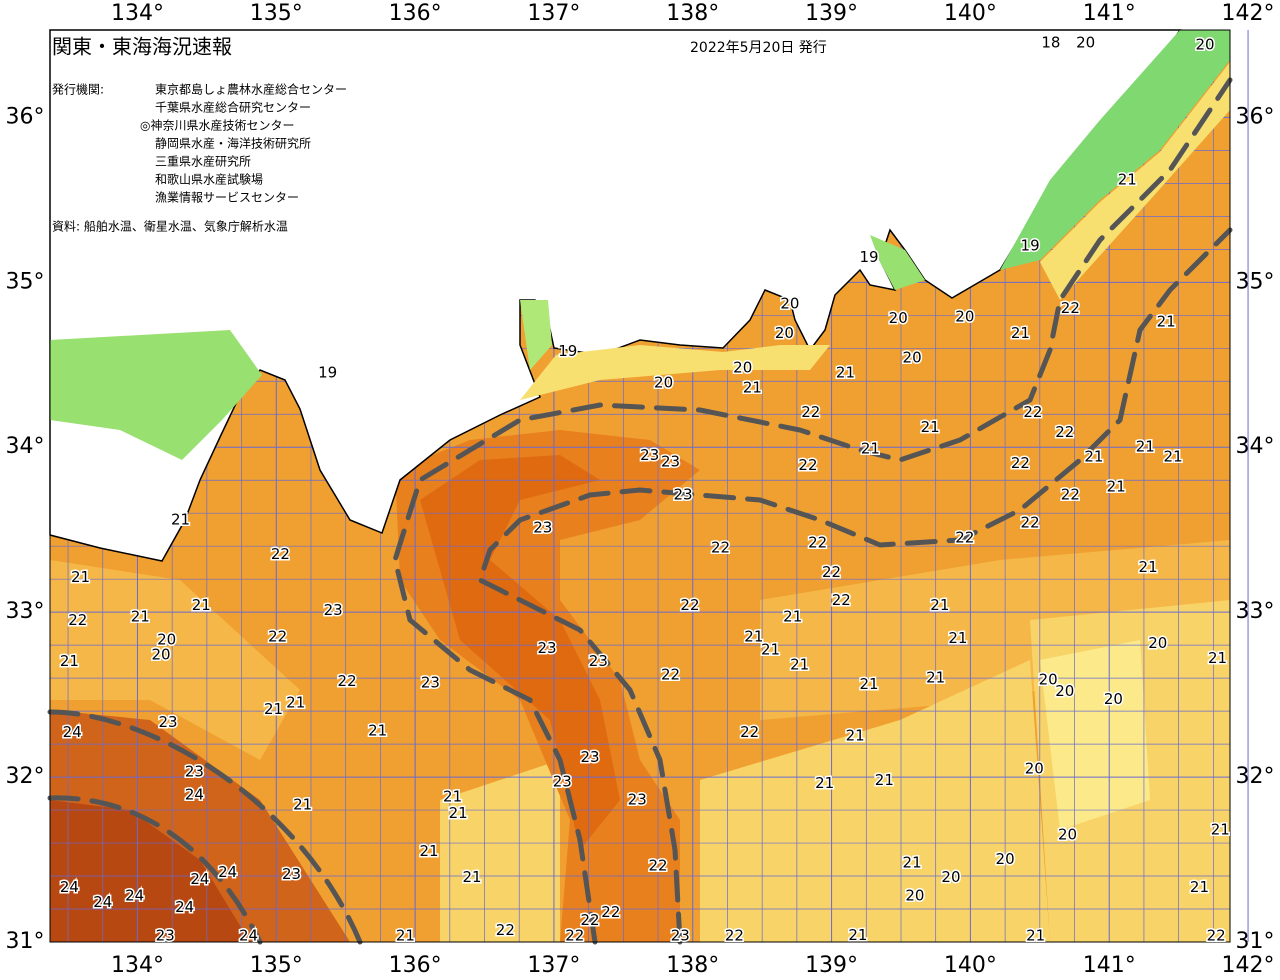 The height and width of the screenshot is (980, 1280). Describe the element at coordinates (897, 262) in the screenshot. I see `bay` at that location.